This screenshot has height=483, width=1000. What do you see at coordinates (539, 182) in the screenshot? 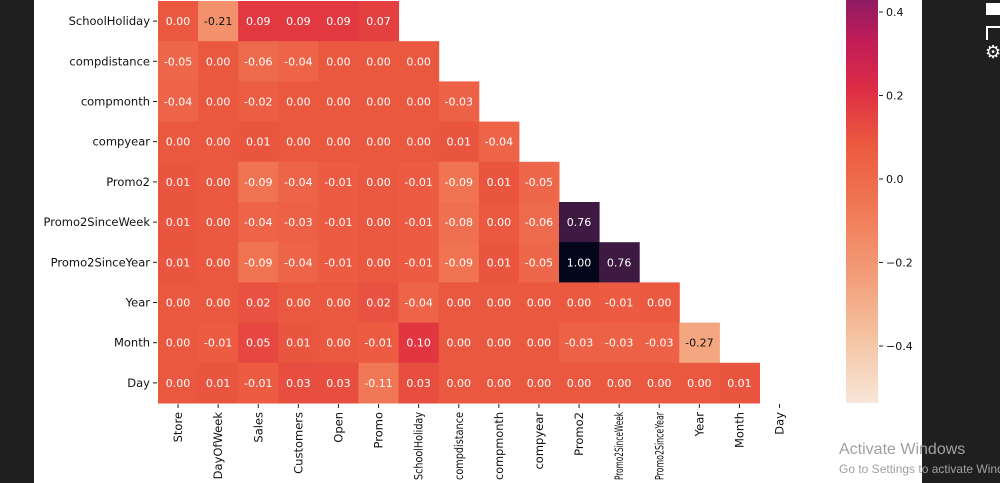
I see `cell-annotation: -0.05` at bounding box center [539, 182].